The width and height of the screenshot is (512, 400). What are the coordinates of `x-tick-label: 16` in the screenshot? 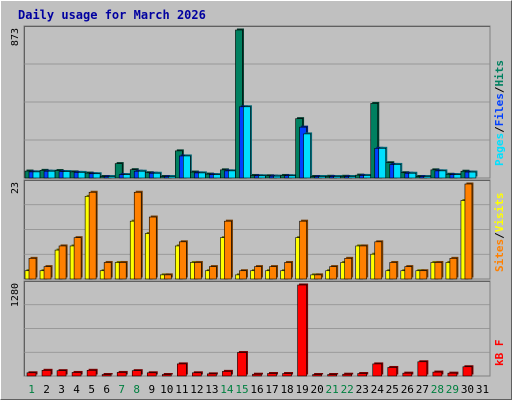 It's located at (256, 389).